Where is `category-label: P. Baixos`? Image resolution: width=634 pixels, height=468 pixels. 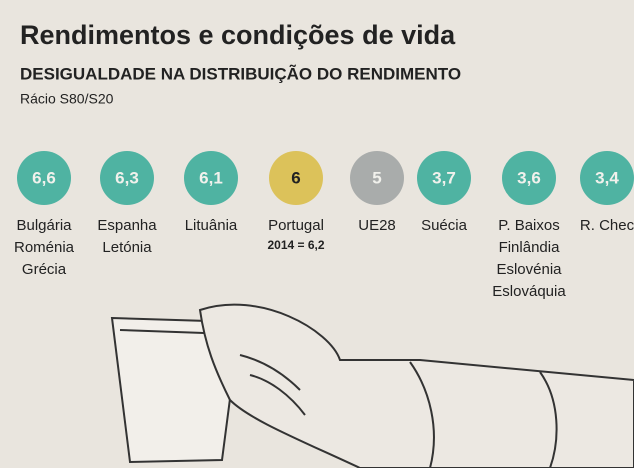
category-label: P. Baixos is located at coordinates (528, 225).